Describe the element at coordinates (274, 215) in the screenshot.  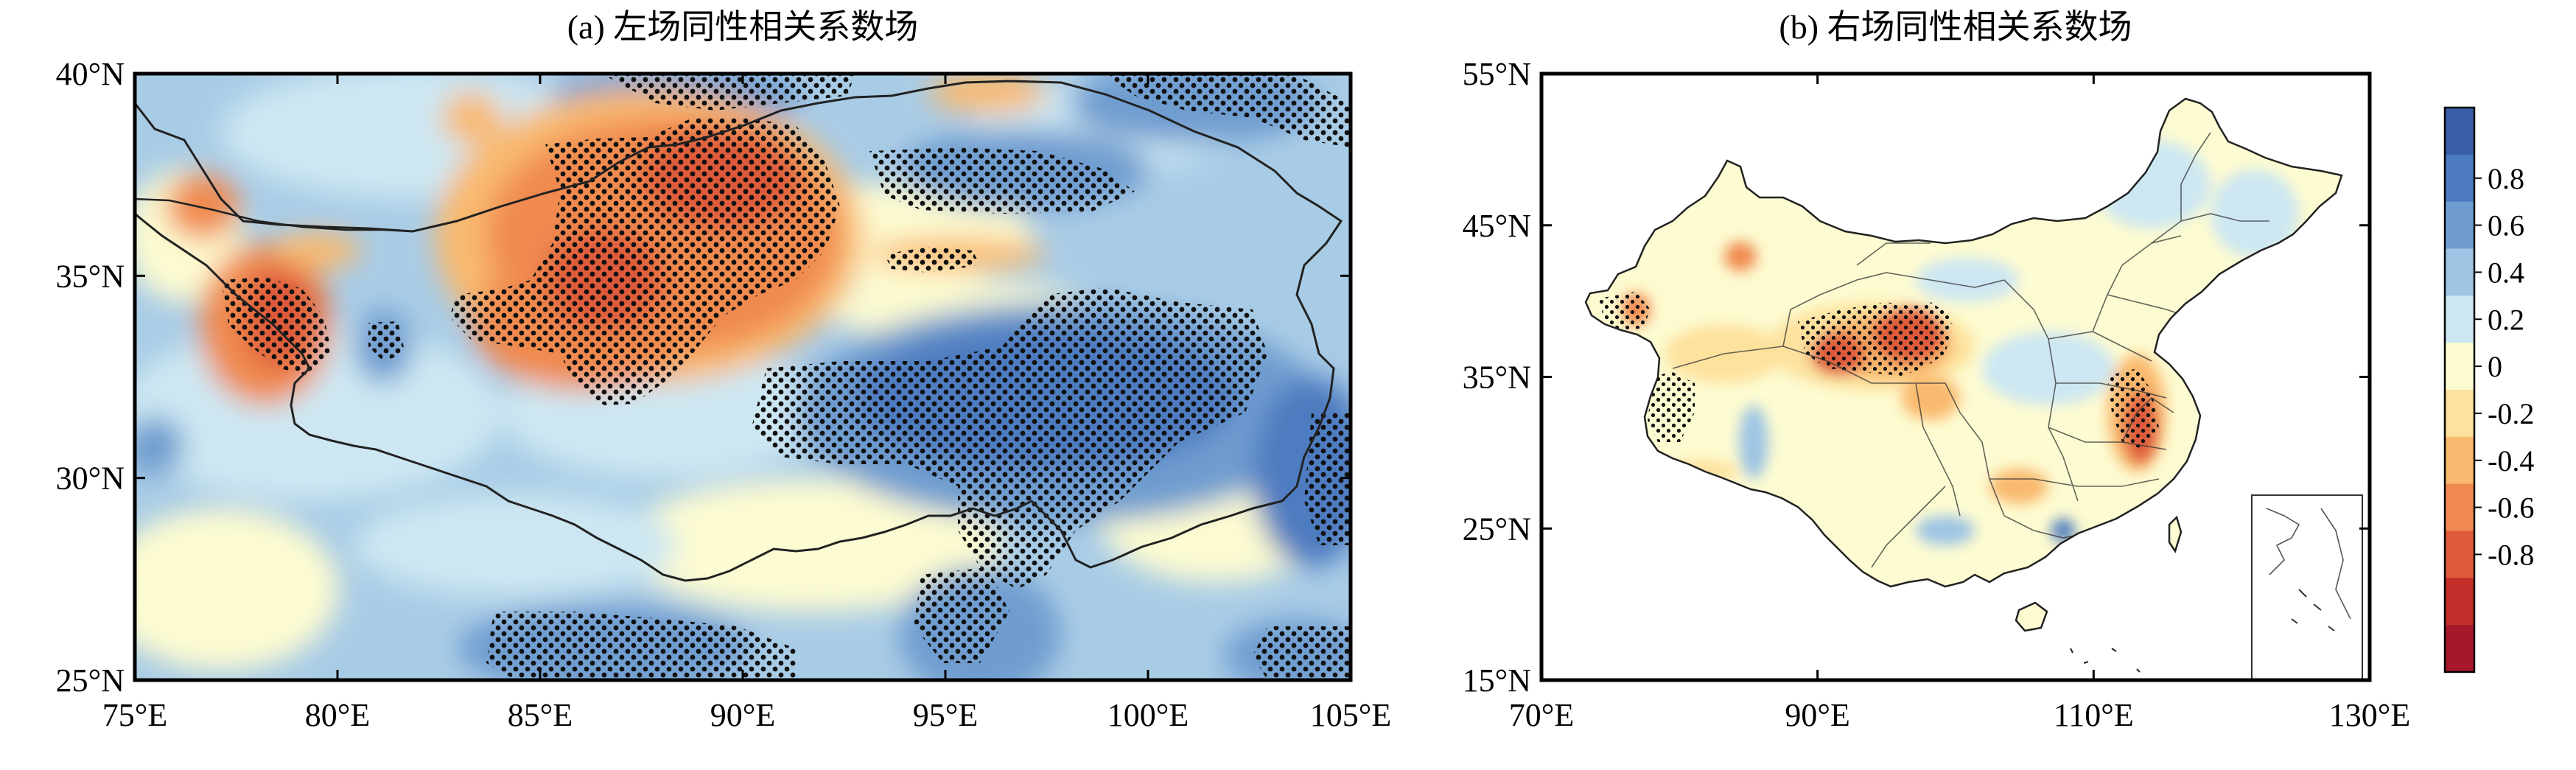
I see `panel-a-border-line` at that location.